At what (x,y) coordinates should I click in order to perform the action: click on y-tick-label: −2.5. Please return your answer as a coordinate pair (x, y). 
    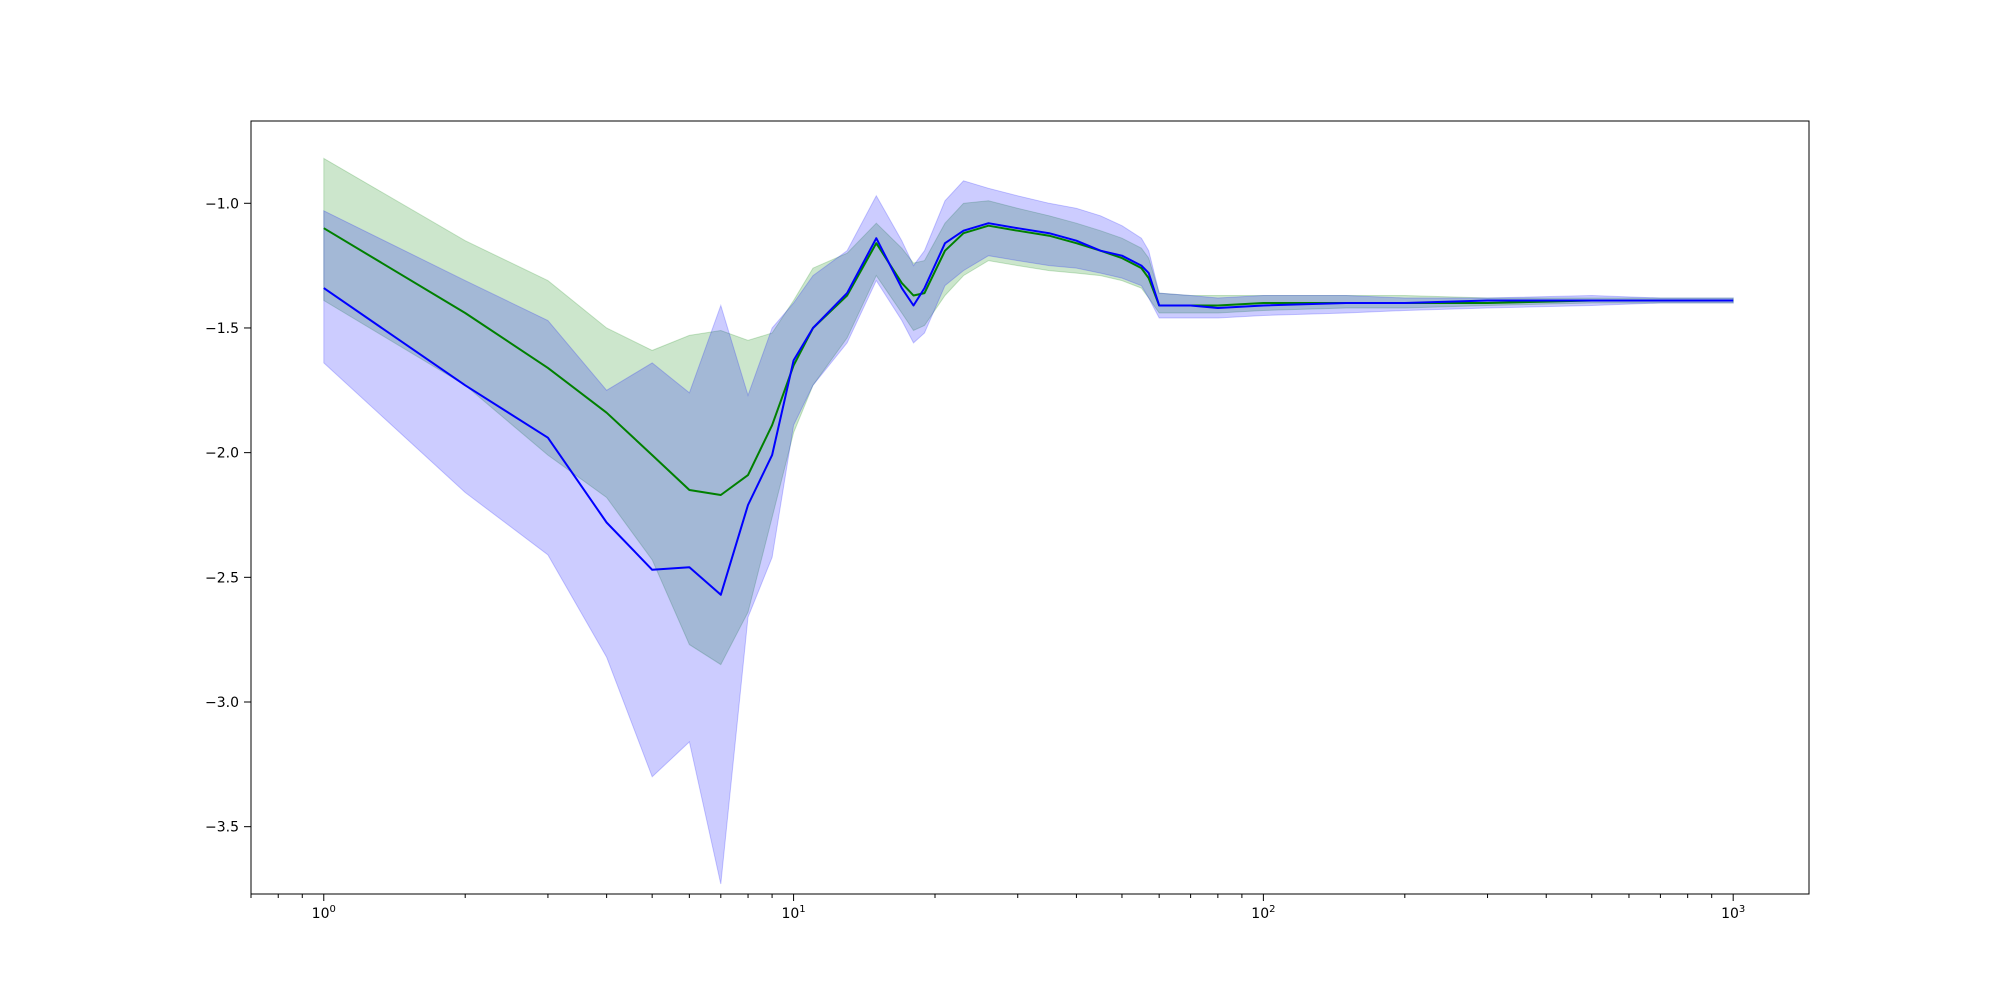
    Looking at the image, I should click on (222, 578).